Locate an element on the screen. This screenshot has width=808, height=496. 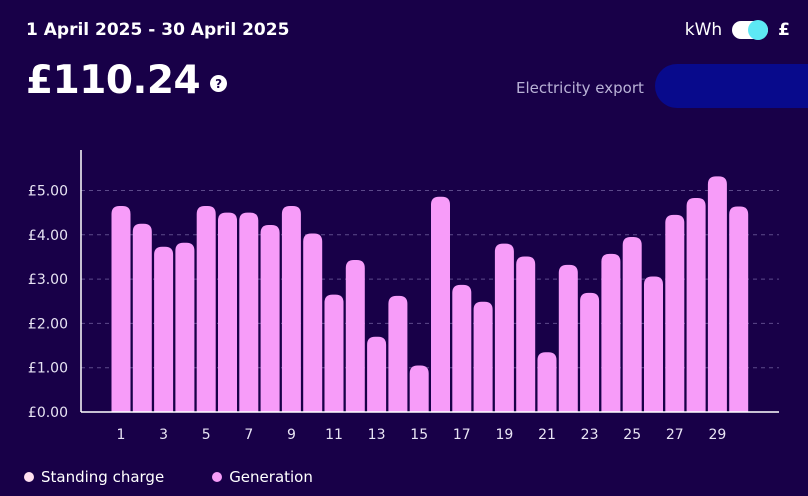
x-tick-label: 19 is located at coordinates (504, 435).